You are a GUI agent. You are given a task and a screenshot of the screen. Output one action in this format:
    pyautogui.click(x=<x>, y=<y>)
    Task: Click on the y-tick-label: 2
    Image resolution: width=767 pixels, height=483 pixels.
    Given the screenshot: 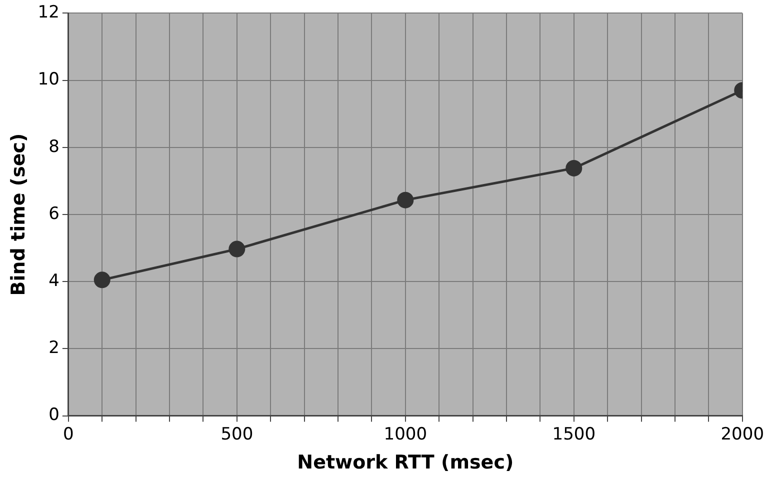 What is the action you would take?
    pyautogui.click(x=54, y=348)
    